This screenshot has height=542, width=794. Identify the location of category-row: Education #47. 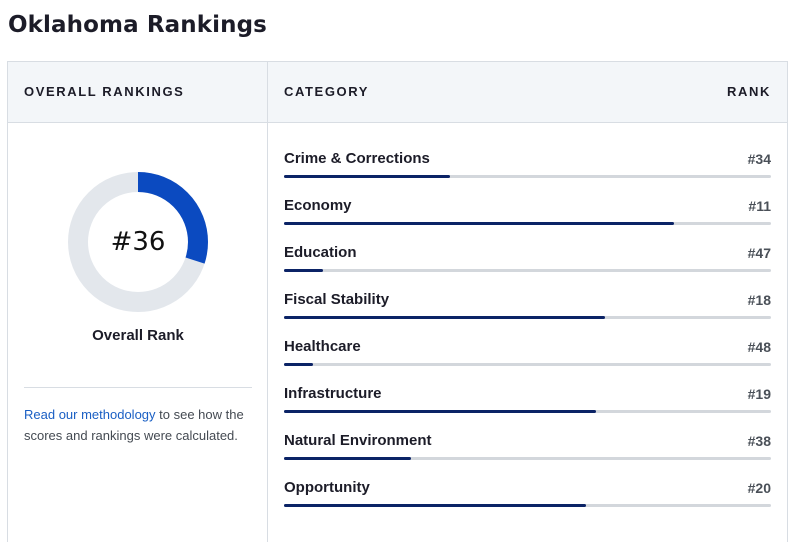
(527, 267).